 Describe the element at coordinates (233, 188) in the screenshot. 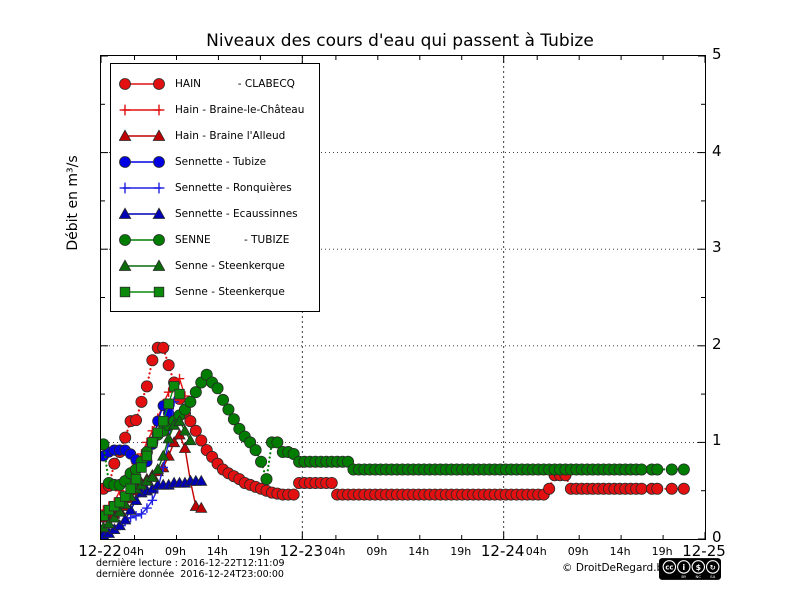

I see `legend-item-label: Sennette - Ronquières` at that location.